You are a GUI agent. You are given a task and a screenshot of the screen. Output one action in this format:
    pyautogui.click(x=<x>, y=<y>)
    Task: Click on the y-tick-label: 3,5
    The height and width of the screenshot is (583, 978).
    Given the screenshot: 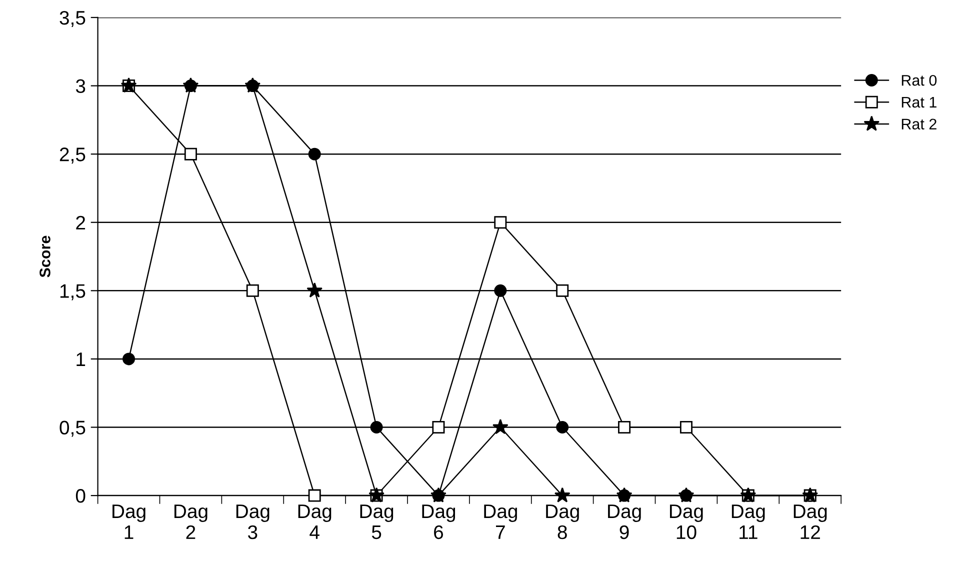 What is the action you would take?
    pyautogui.click(x=73, y=19)
    